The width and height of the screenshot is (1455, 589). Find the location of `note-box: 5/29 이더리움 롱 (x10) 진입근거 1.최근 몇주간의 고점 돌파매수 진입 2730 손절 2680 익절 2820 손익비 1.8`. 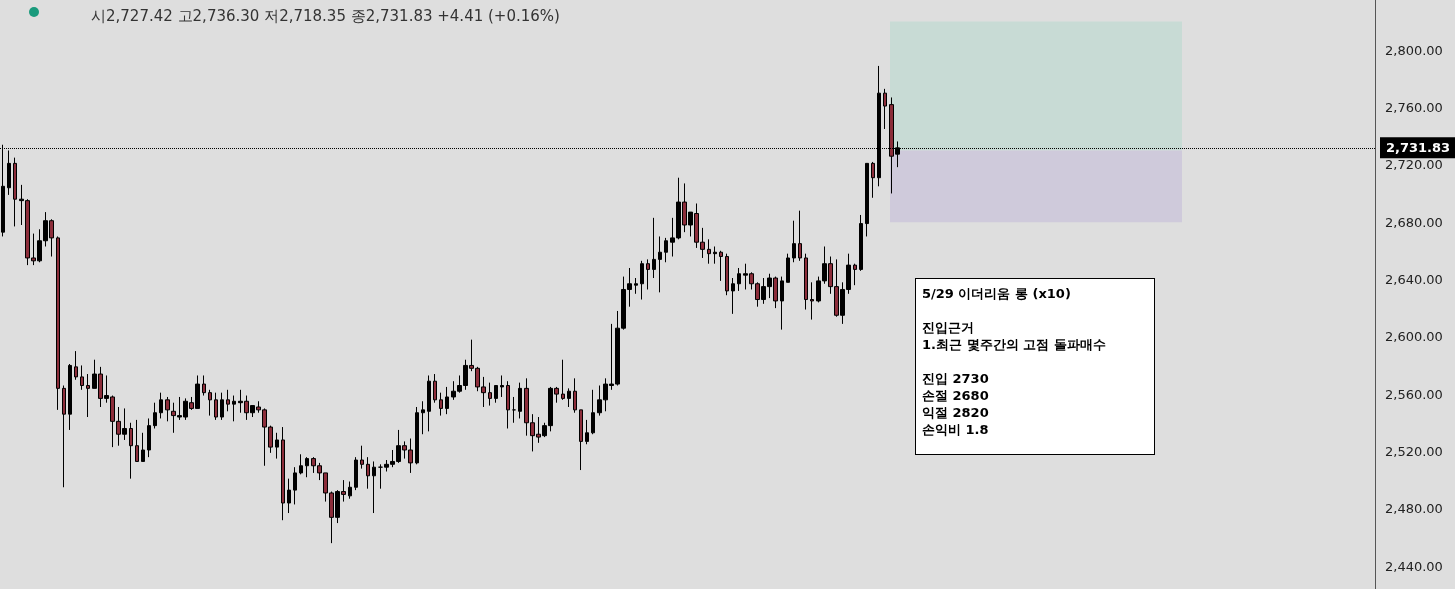

note-box: 5/29 이더리움 롱 (x10) 진입근거 1.최근 몇주간의 고점 돌파매수 진입 2730 손절 2680 익절 2820 손익비 1.8 is located at coordinates (1035, 366).